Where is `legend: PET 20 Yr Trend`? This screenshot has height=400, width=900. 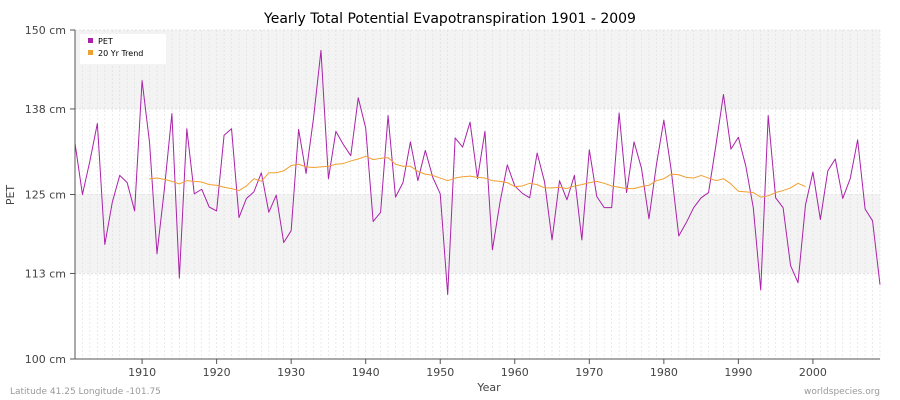 legend: PET 20 Yr Trend is located at coordinates (123, 49).